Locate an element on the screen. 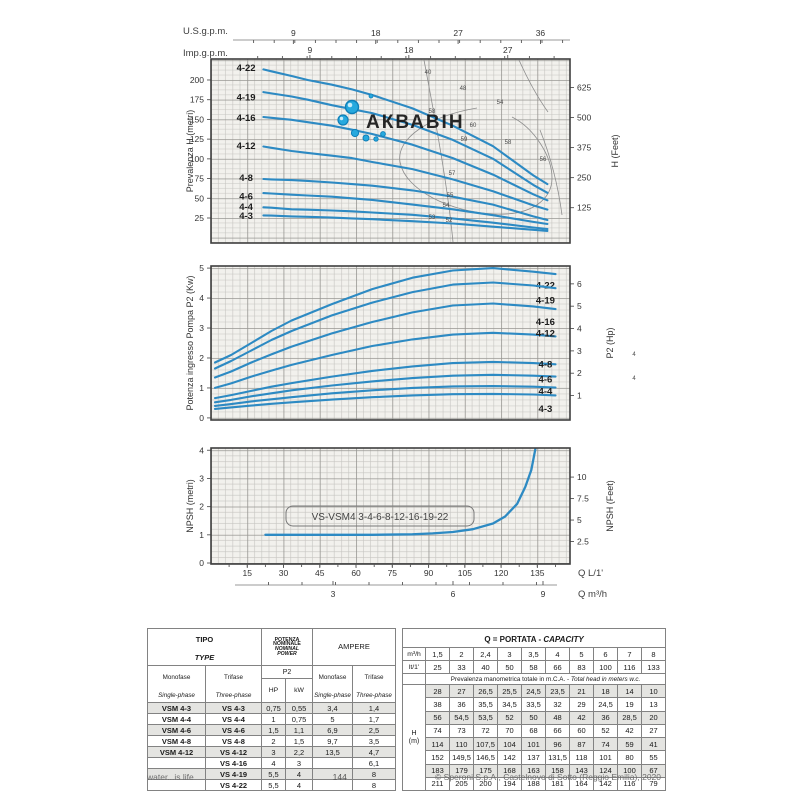 Image resolution: width=800 pixels, height=800 pixels. table-cell: 26,5 is located at coordinates (485, 691).